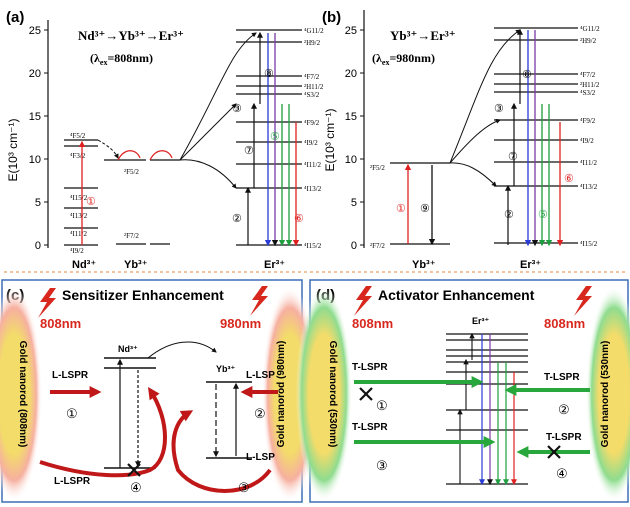 The width and height of the screenshot is (630, 507). I want to click on ion-er-label-a: Er³⁺, so click(274, 265).